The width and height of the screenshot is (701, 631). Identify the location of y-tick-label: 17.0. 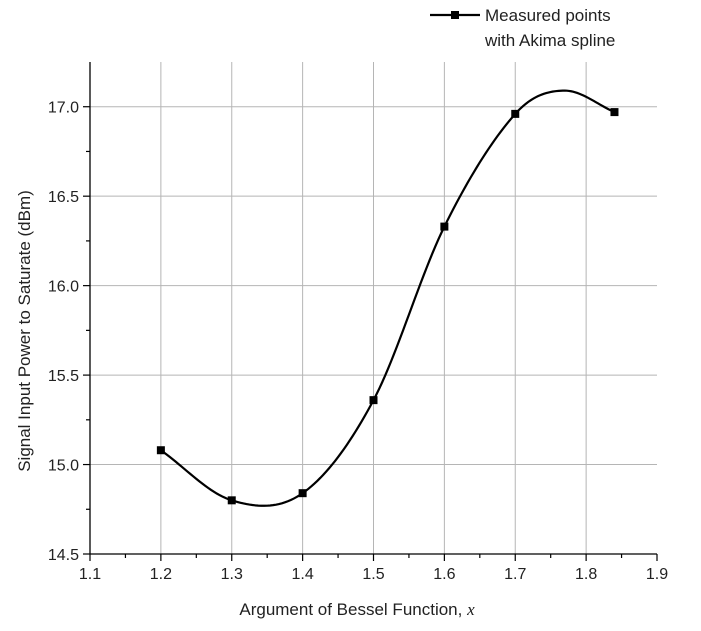
(63, 108).